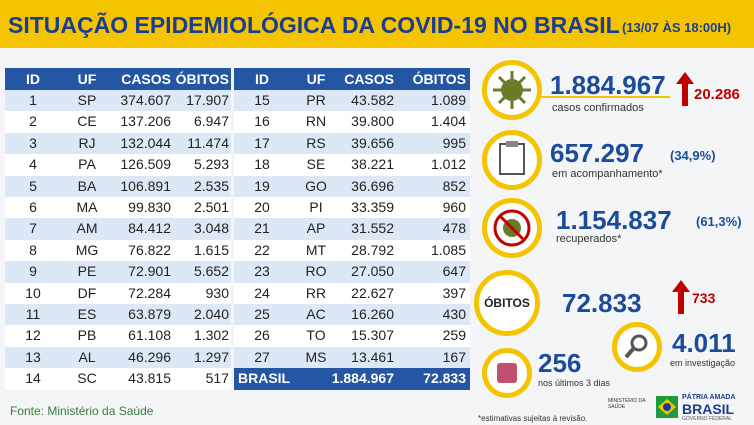 This screenshot has height=425, width=754. I want to click on table-cell: 2.501, so click(211, 207).